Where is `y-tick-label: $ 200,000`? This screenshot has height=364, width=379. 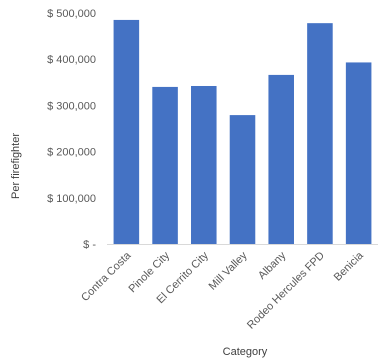
y-tick-label: $ 200,000 is located at coordinates (71, 153).